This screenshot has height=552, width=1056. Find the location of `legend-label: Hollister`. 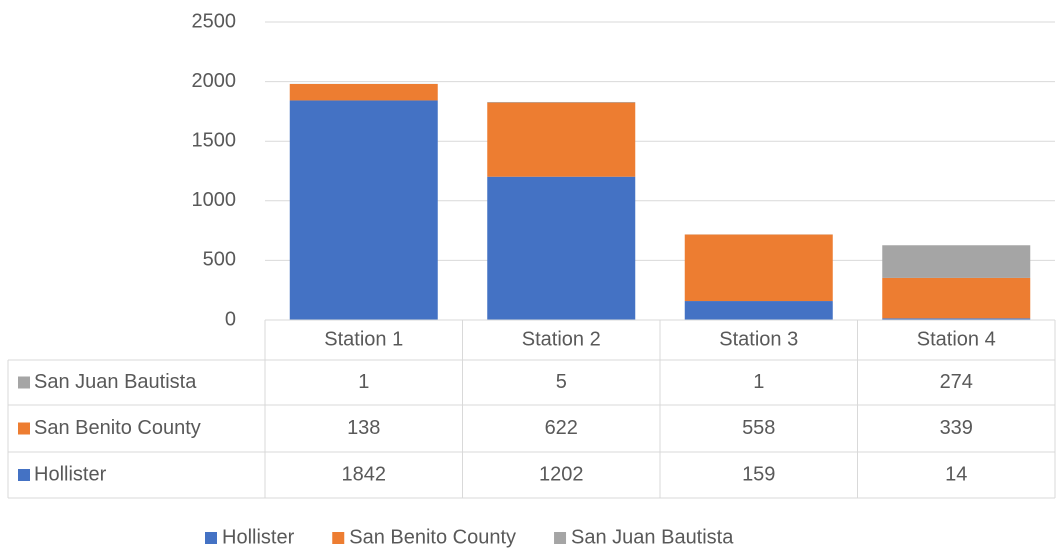

legend-label: Hollister is located at coordinates (258, 537).